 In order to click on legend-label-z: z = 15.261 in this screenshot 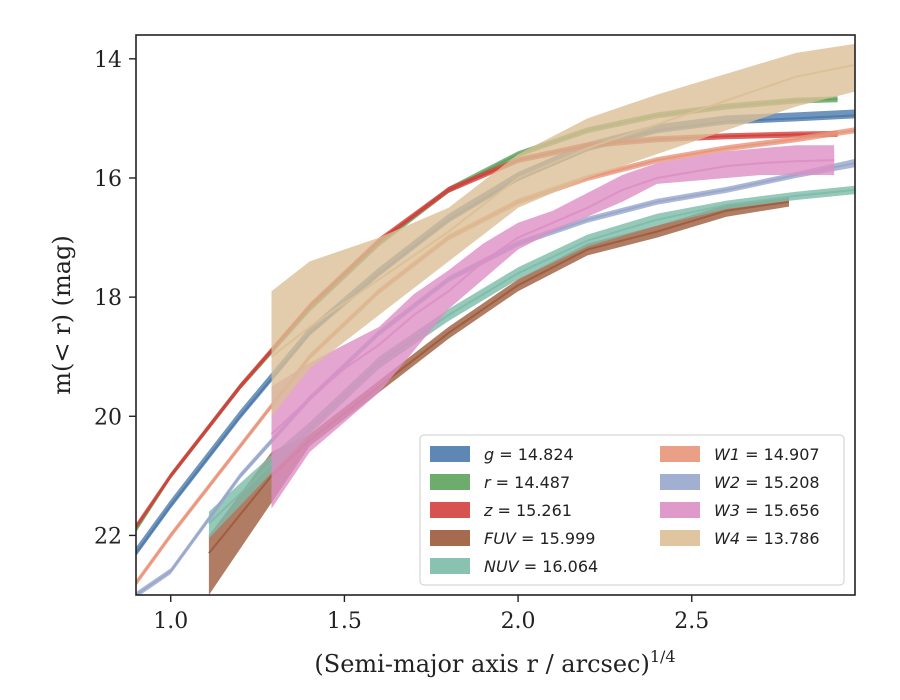, I will do `click(527, 510)`.